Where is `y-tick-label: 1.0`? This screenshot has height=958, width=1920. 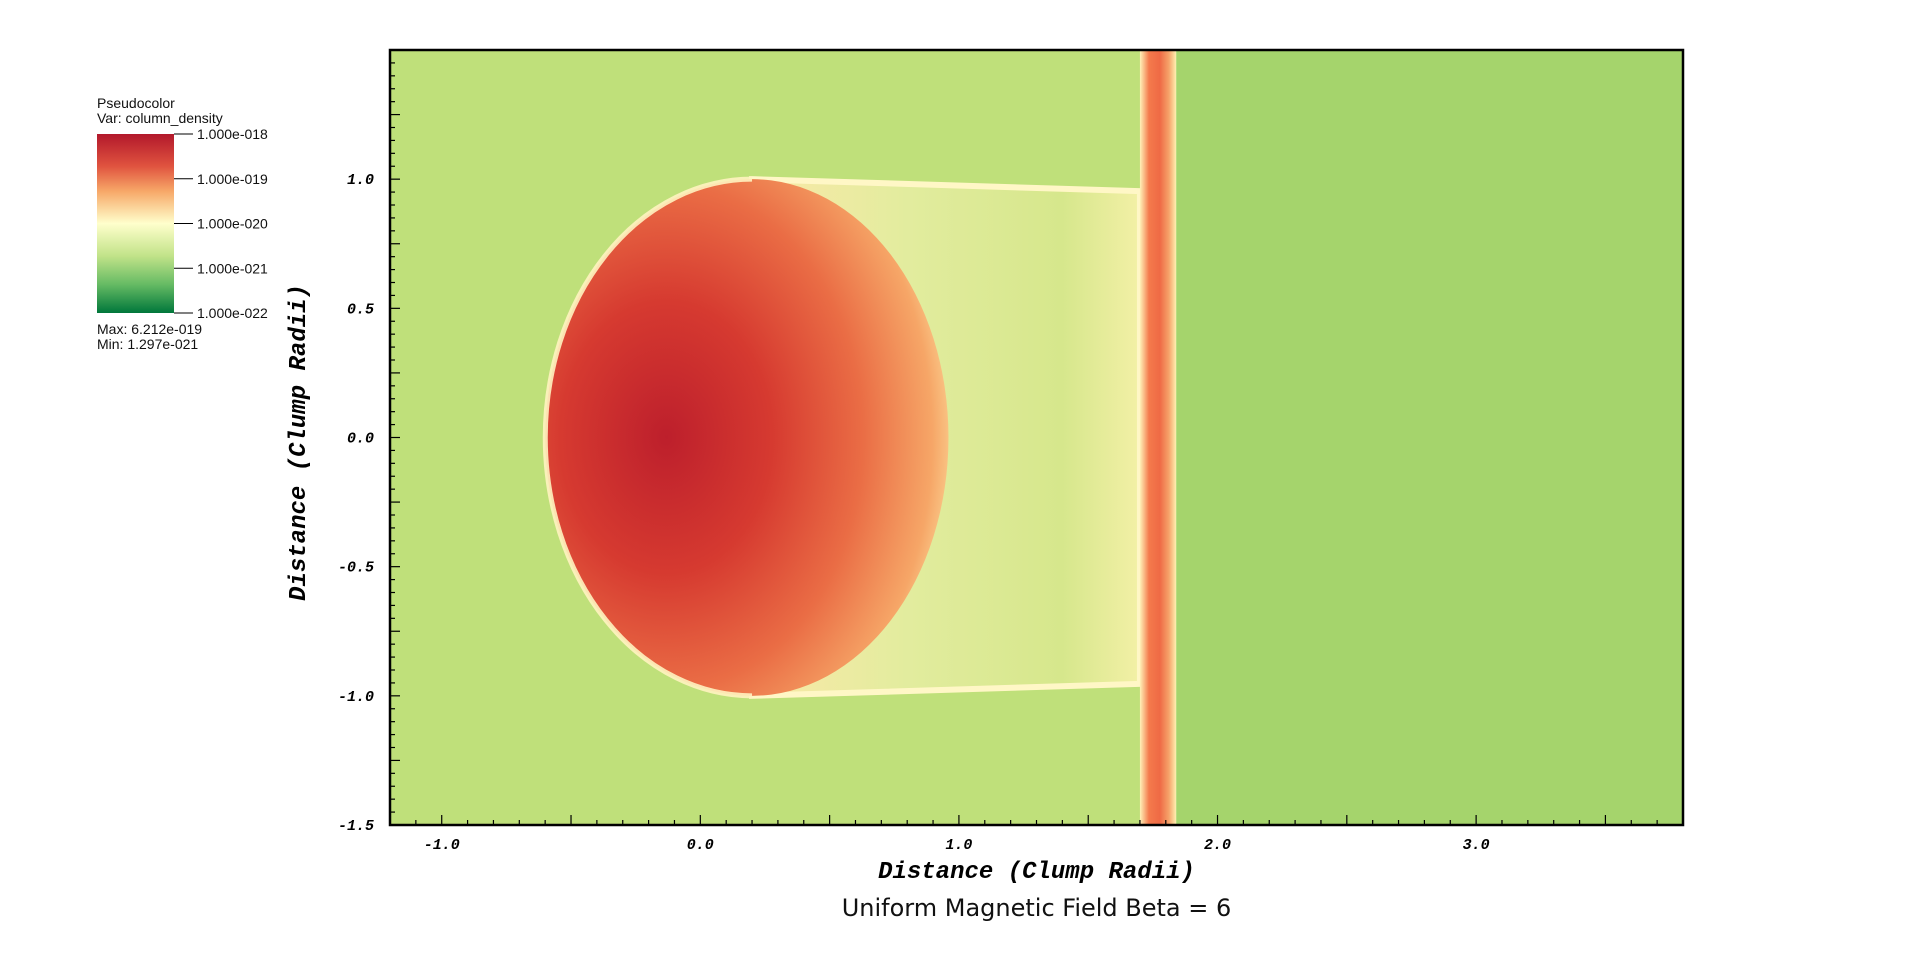
y-tick-label: 1.0 is located at coordinates (360, 180).